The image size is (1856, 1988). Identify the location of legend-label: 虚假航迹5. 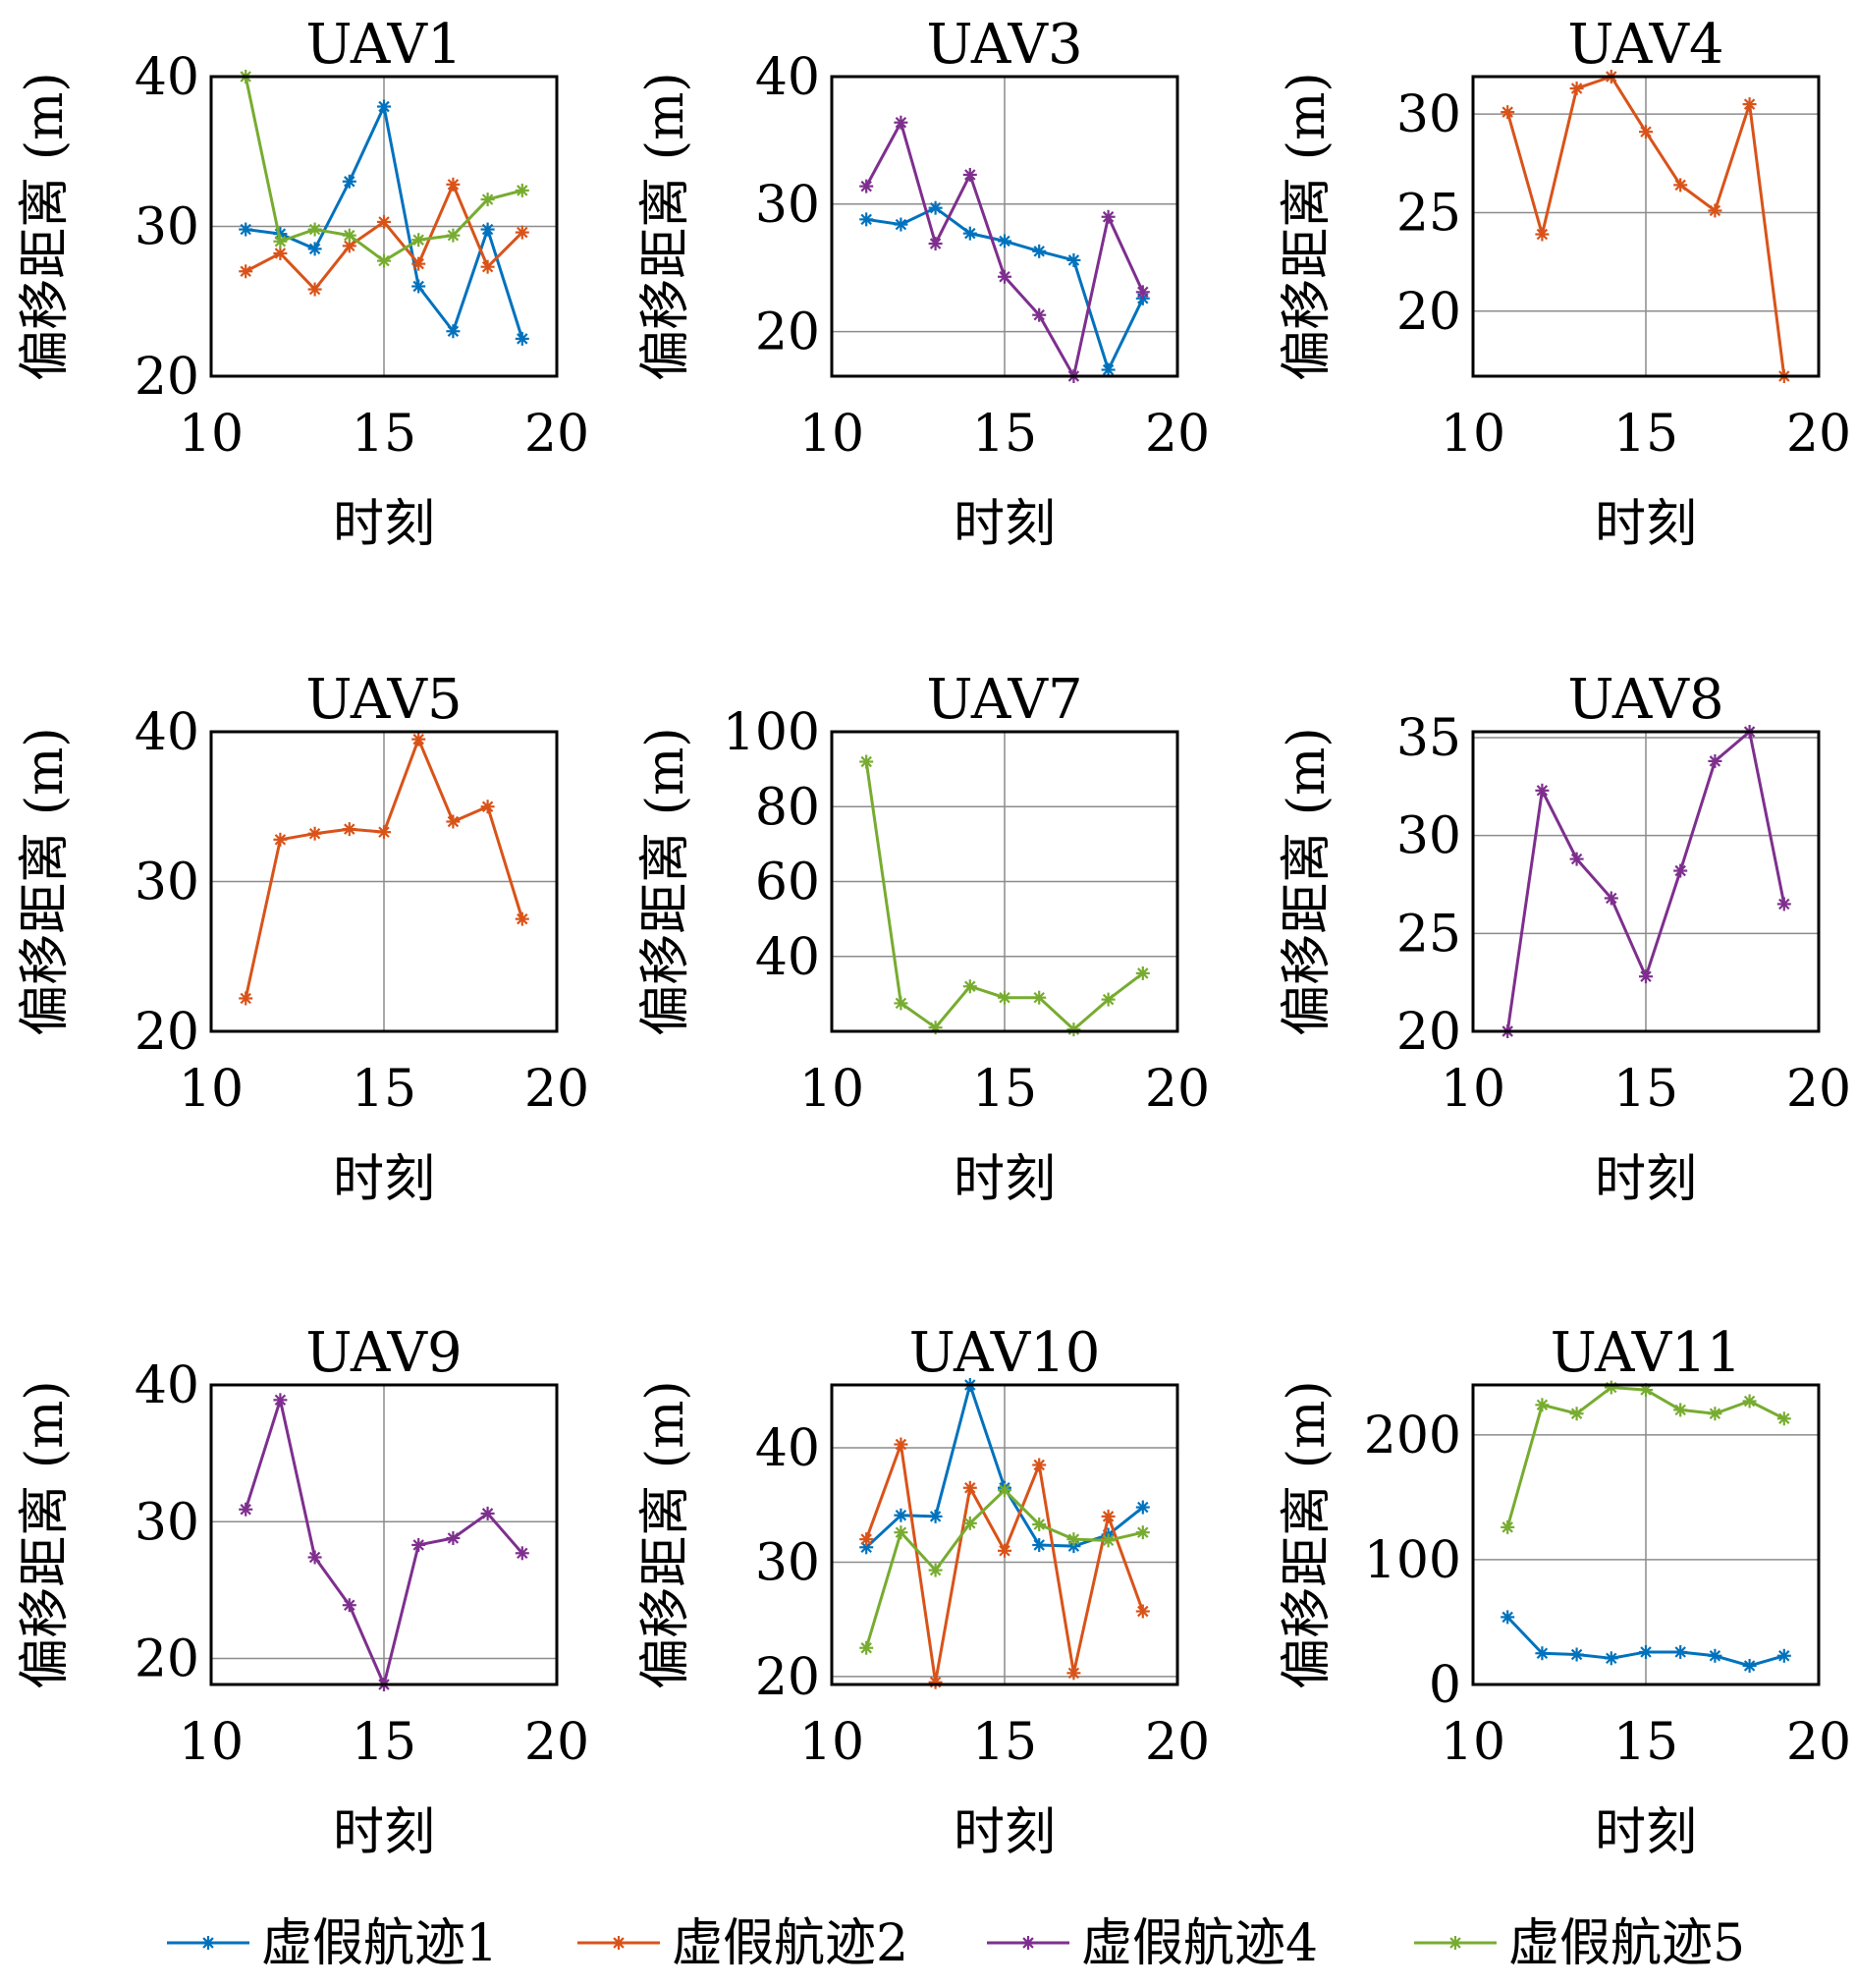
(1626, 1943).